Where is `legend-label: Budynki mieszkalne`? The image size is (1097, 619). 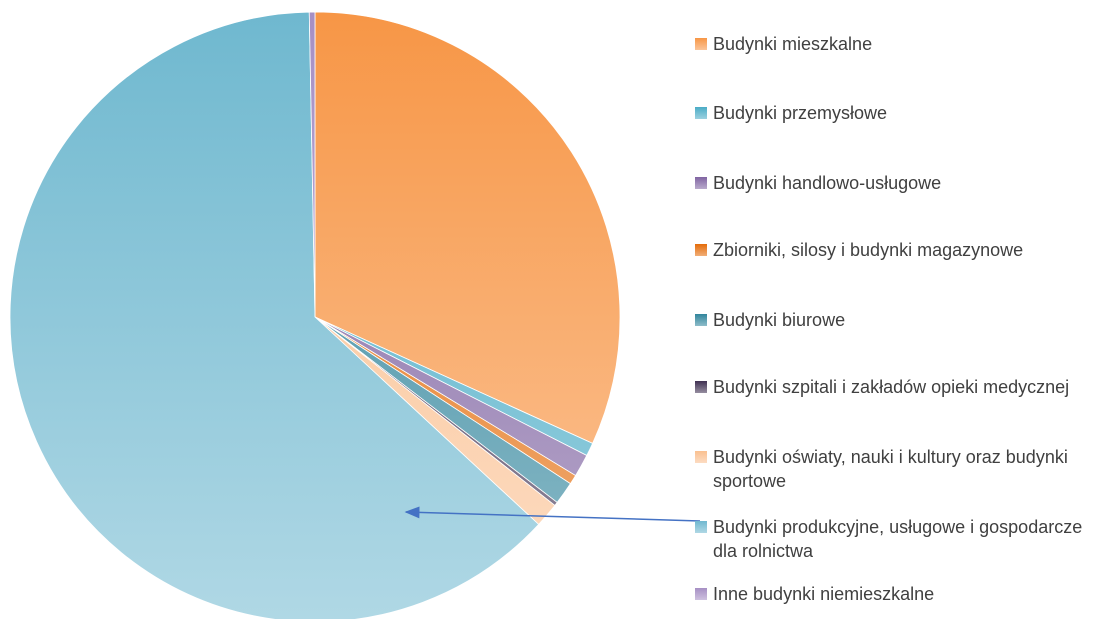 legend-label: Budynki mieszkalne is located at coordinates (793, 44).